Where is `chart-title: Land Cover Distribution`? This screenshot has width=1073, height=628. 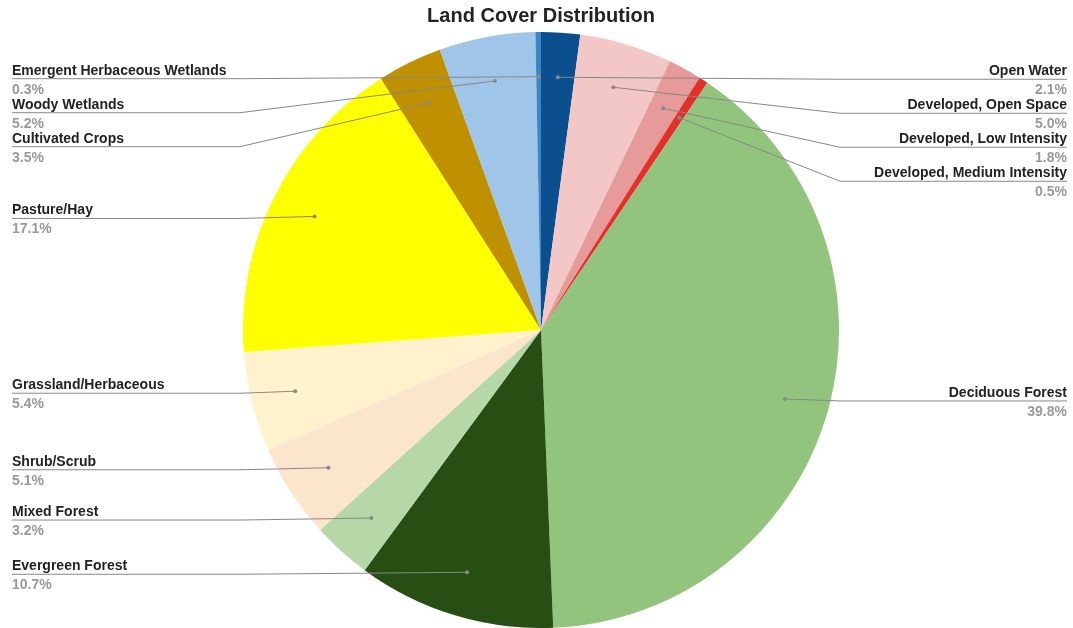 chart-title: Land Cover Distribution is located at coordinates (541, 14).